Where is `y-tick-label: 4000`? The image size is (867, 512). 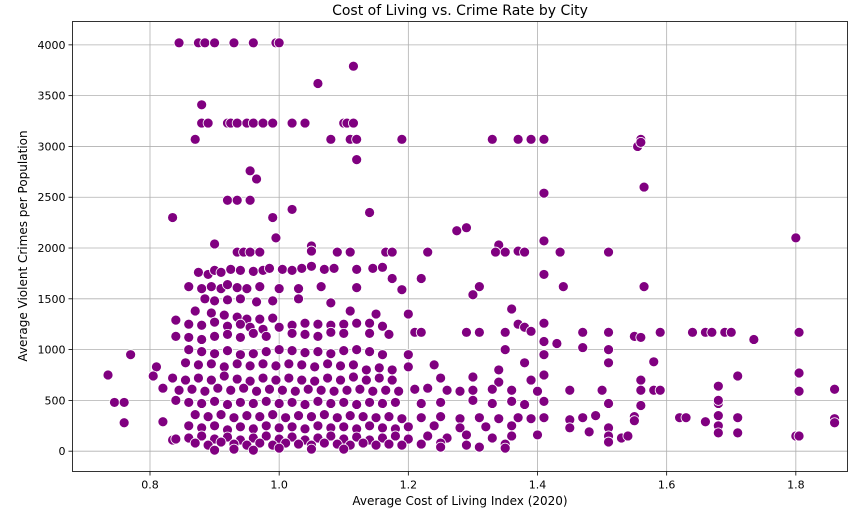
y-tick-label: 4000 is located at coordinates (52, 45).